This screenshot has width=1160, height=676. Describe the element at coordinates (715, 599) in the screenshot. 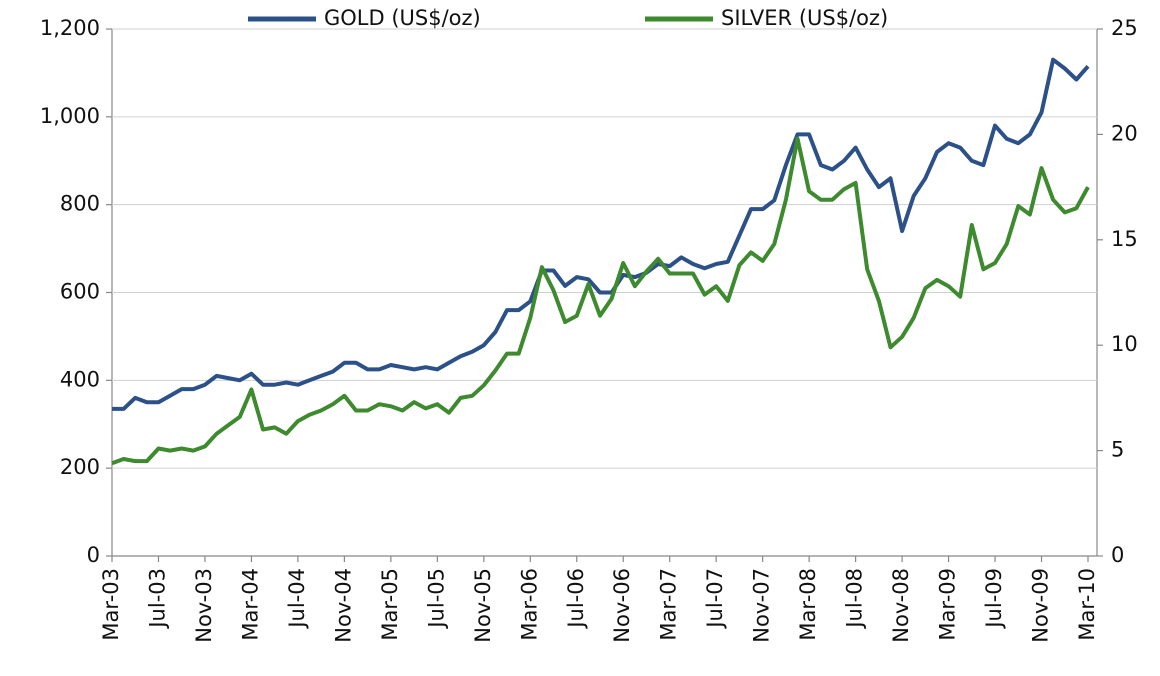

I see `x-tick-label: Jul-07` at that location.